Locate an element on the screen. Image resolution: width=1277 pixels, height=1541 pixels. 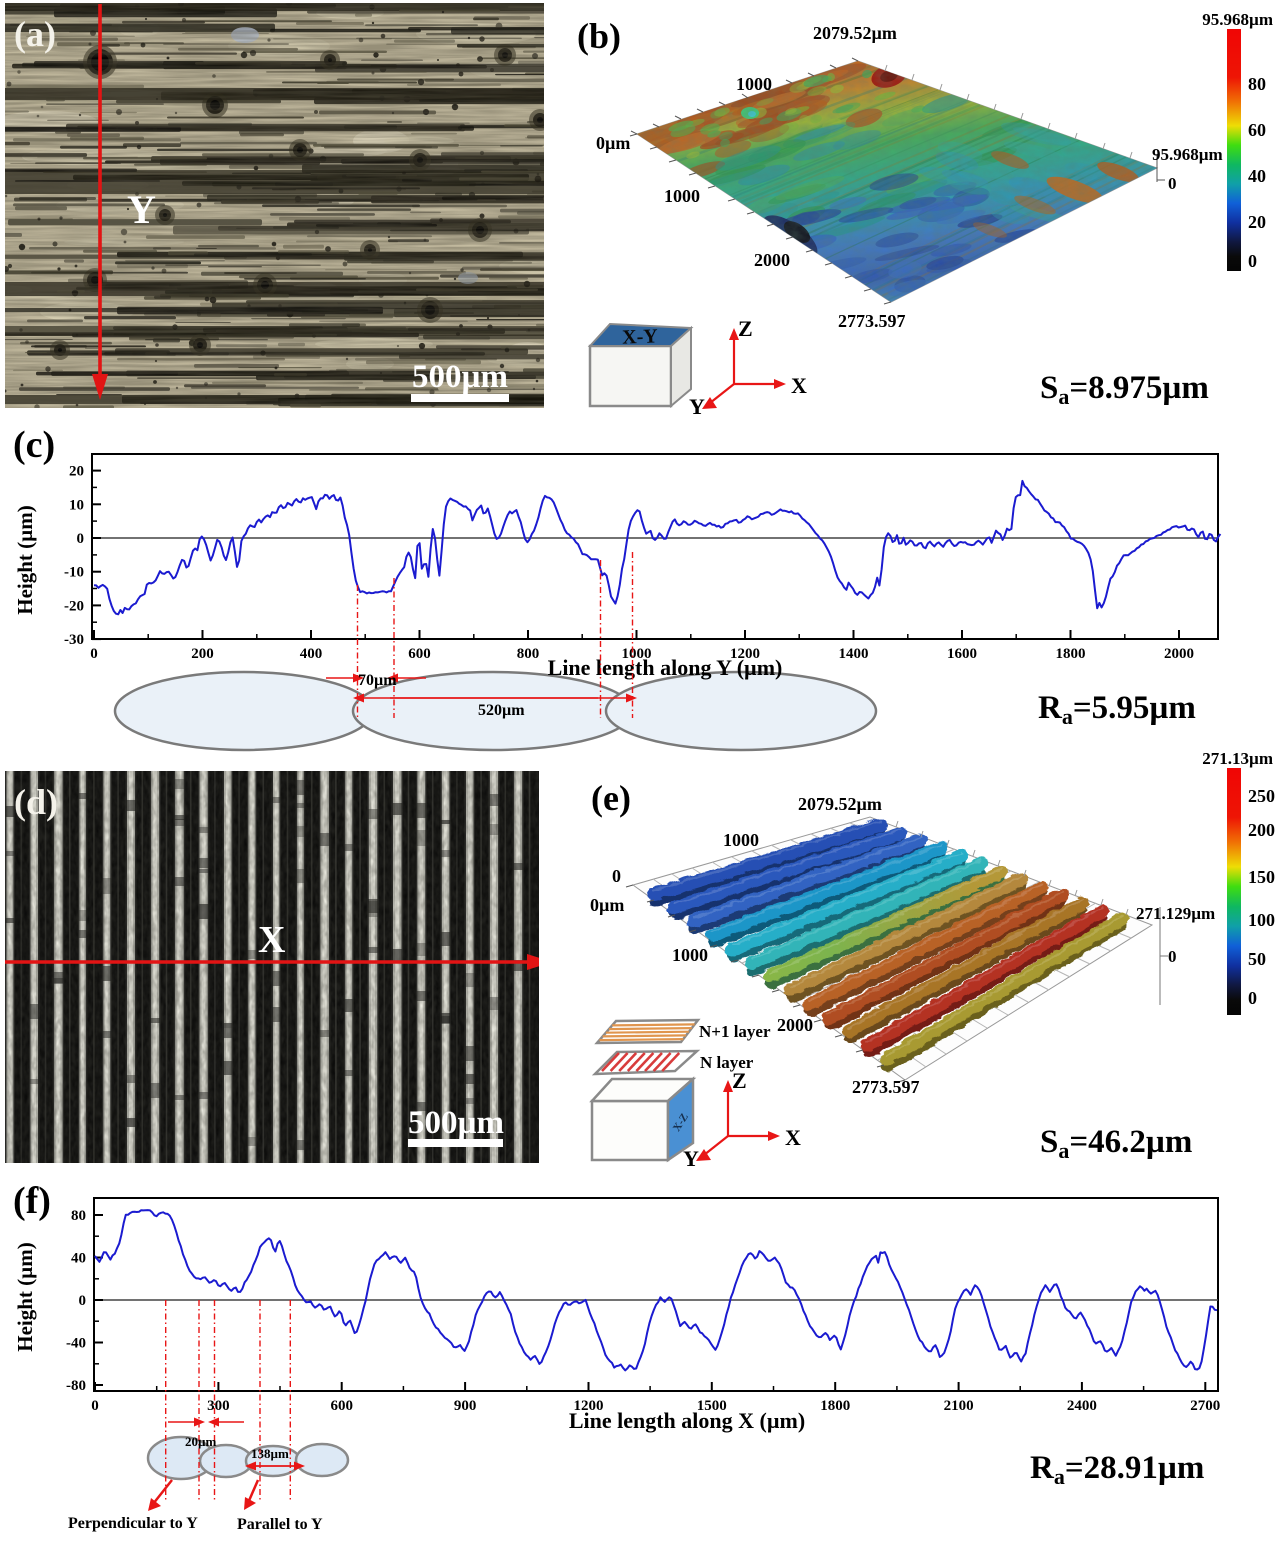
svg-text: N+1 layer is located at coordinates (735, 1031).